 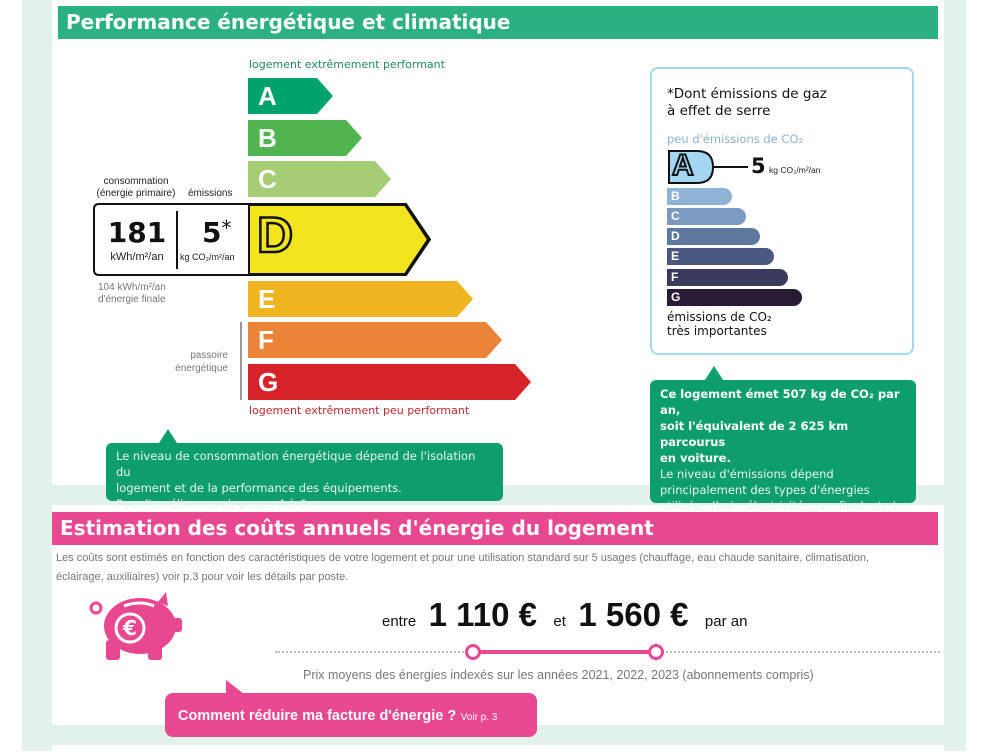 I want to click on consumption-unit: kWh/m²/an, so click(x=137, y=257).